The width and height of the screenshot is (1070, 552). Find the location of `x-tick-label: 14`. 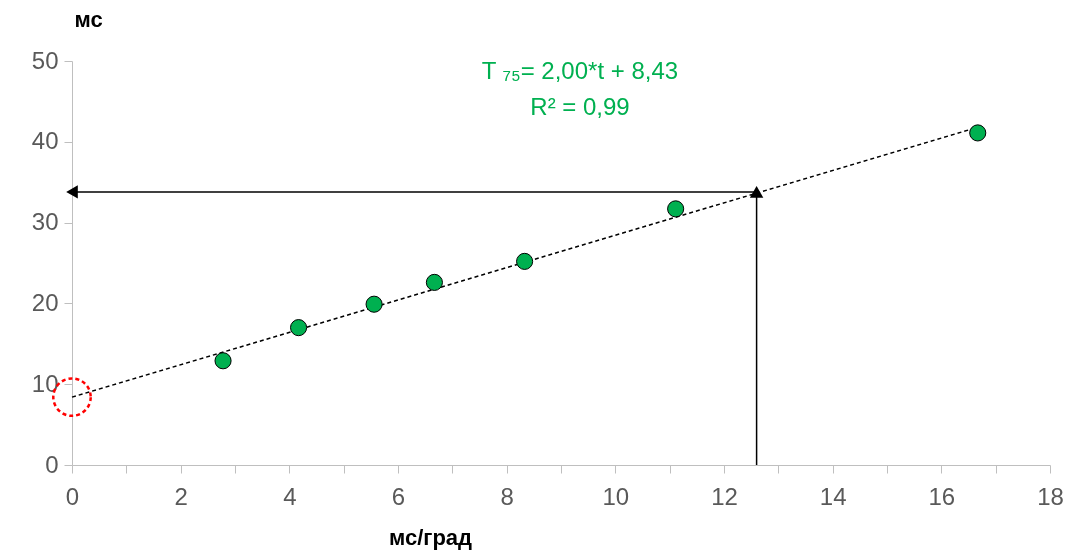

x-tick-label: 14 is located at coordinates (833, 496).